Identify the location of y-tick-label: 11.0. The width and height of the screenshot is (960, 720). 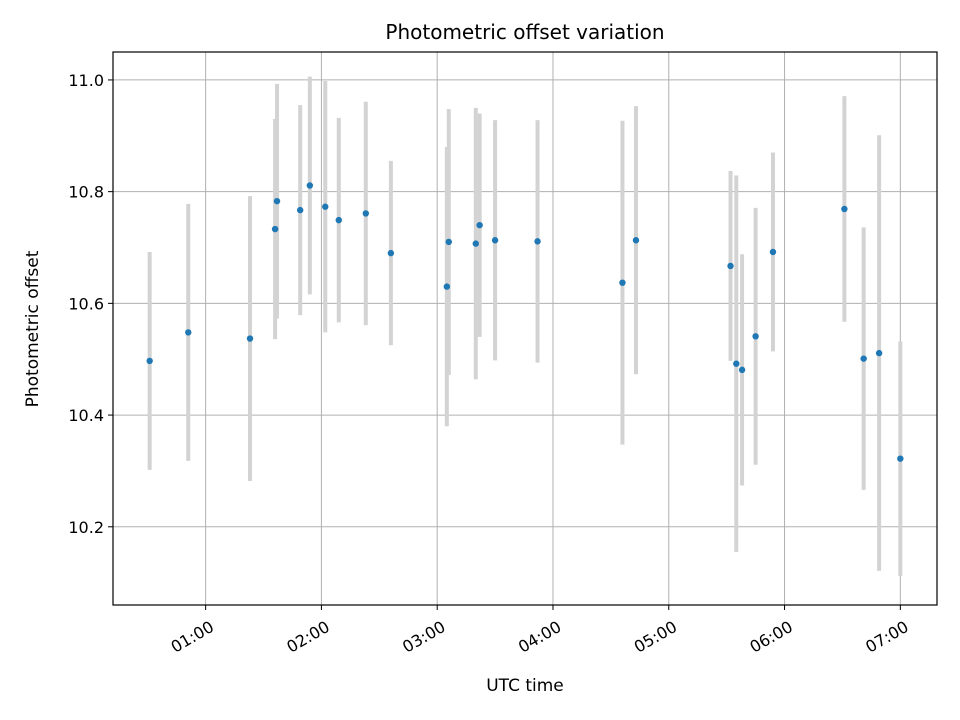
(86, 80).